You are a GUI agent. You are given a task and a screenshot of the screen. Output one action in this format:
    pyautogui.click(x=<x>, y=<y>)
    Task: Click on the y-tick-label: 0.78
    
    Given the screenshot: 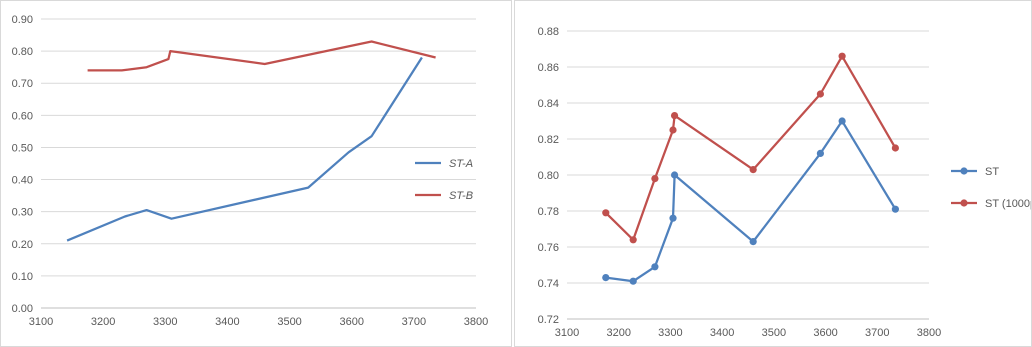 What is the action you would take?
    pyautogui.click(x=548, y=212)
    